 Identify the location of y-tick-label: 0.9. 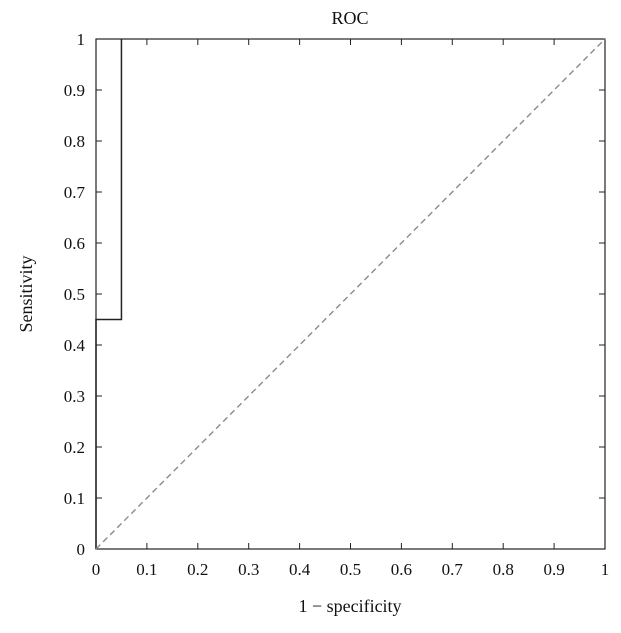
(74, 90).